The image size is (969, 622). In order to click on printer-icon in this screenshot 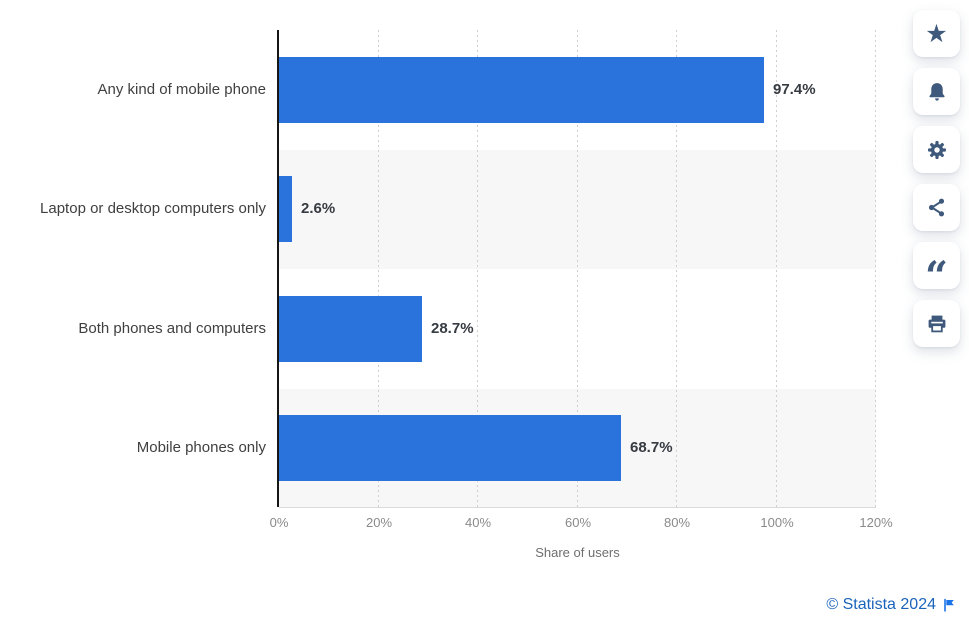, I will do `click(936, 323)`.